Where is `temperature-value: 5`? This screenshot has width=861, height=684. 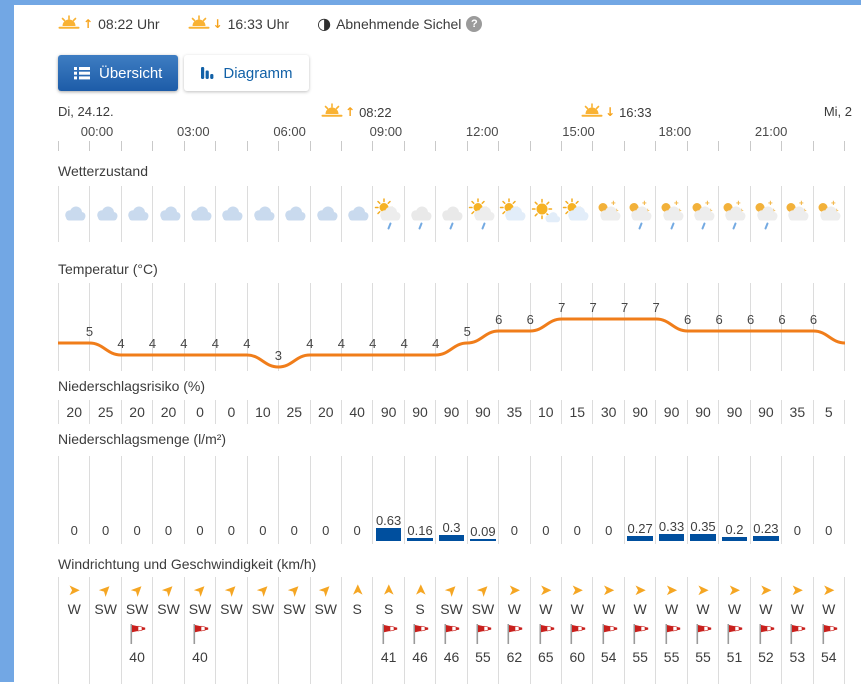 temperature-value: 5 is located at coordinates (89, 331).